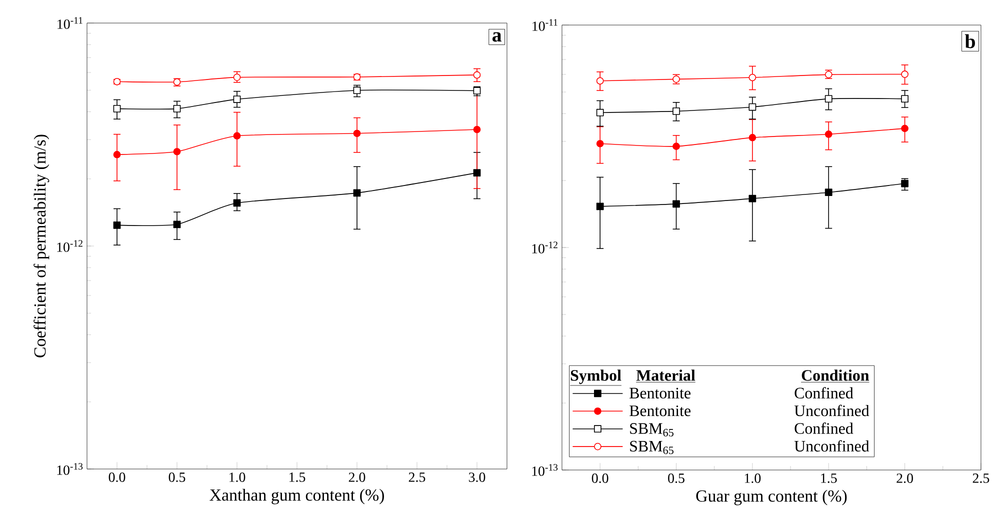 The width and height of the screenshot is (993, 531). Describe the element at coordinates (297, 496) in the screenshot. I see `x-axis-title: Xanthan gum content (%)` at that location.